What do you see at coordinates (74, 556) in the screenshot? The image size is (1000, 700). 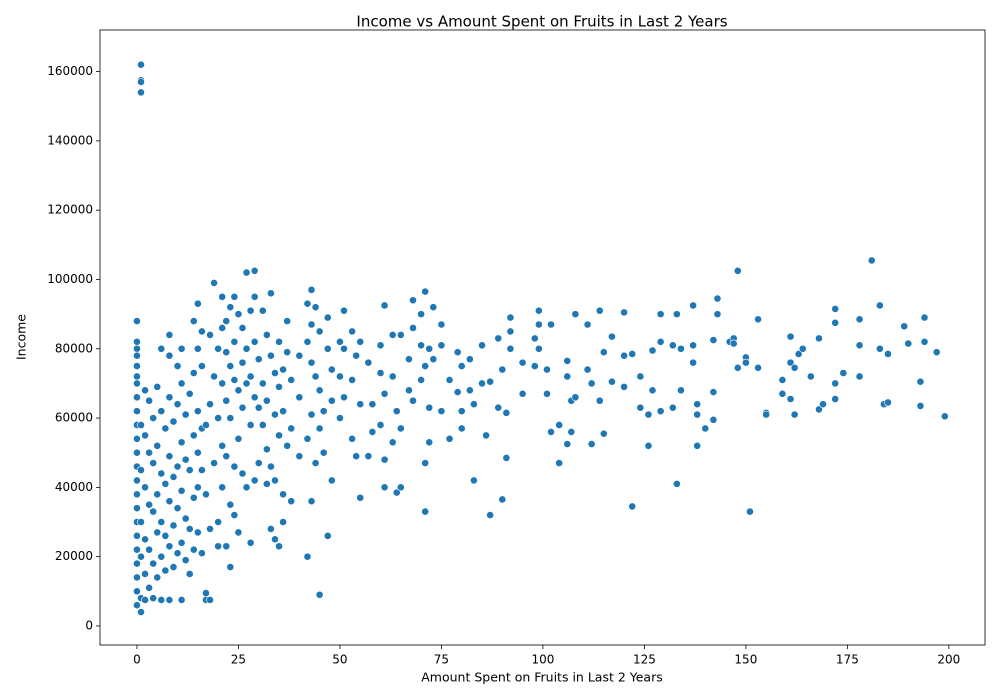 I see `y-tick-label: 20000` at bounding box center [74, 556].